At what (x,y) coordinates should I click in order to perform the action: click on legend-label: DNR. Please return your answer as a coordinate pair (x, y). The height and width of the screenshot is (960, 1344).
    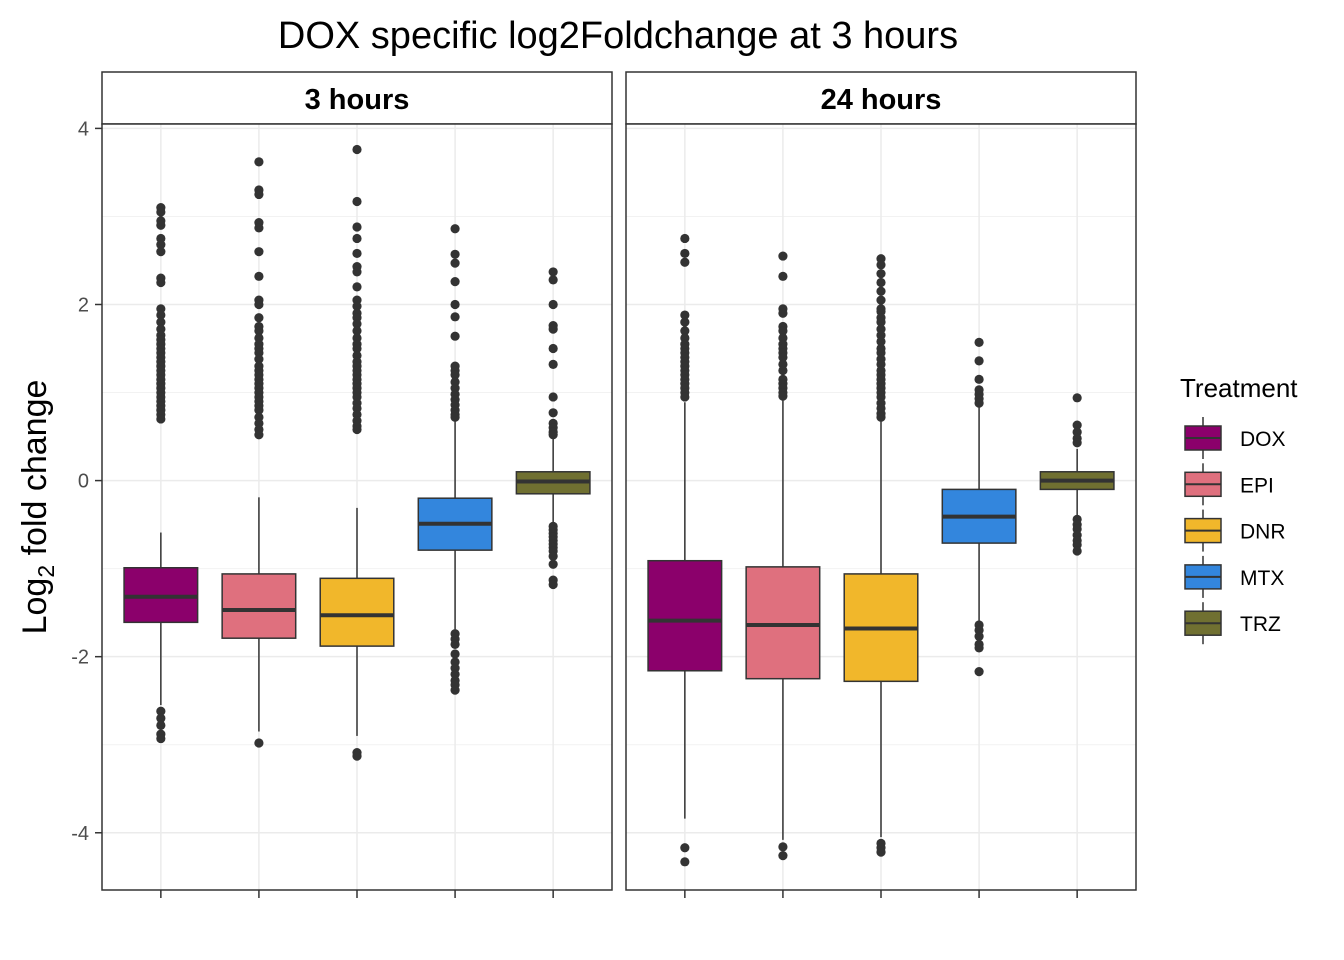
    Looking at the image, I should click on (1263, 532).